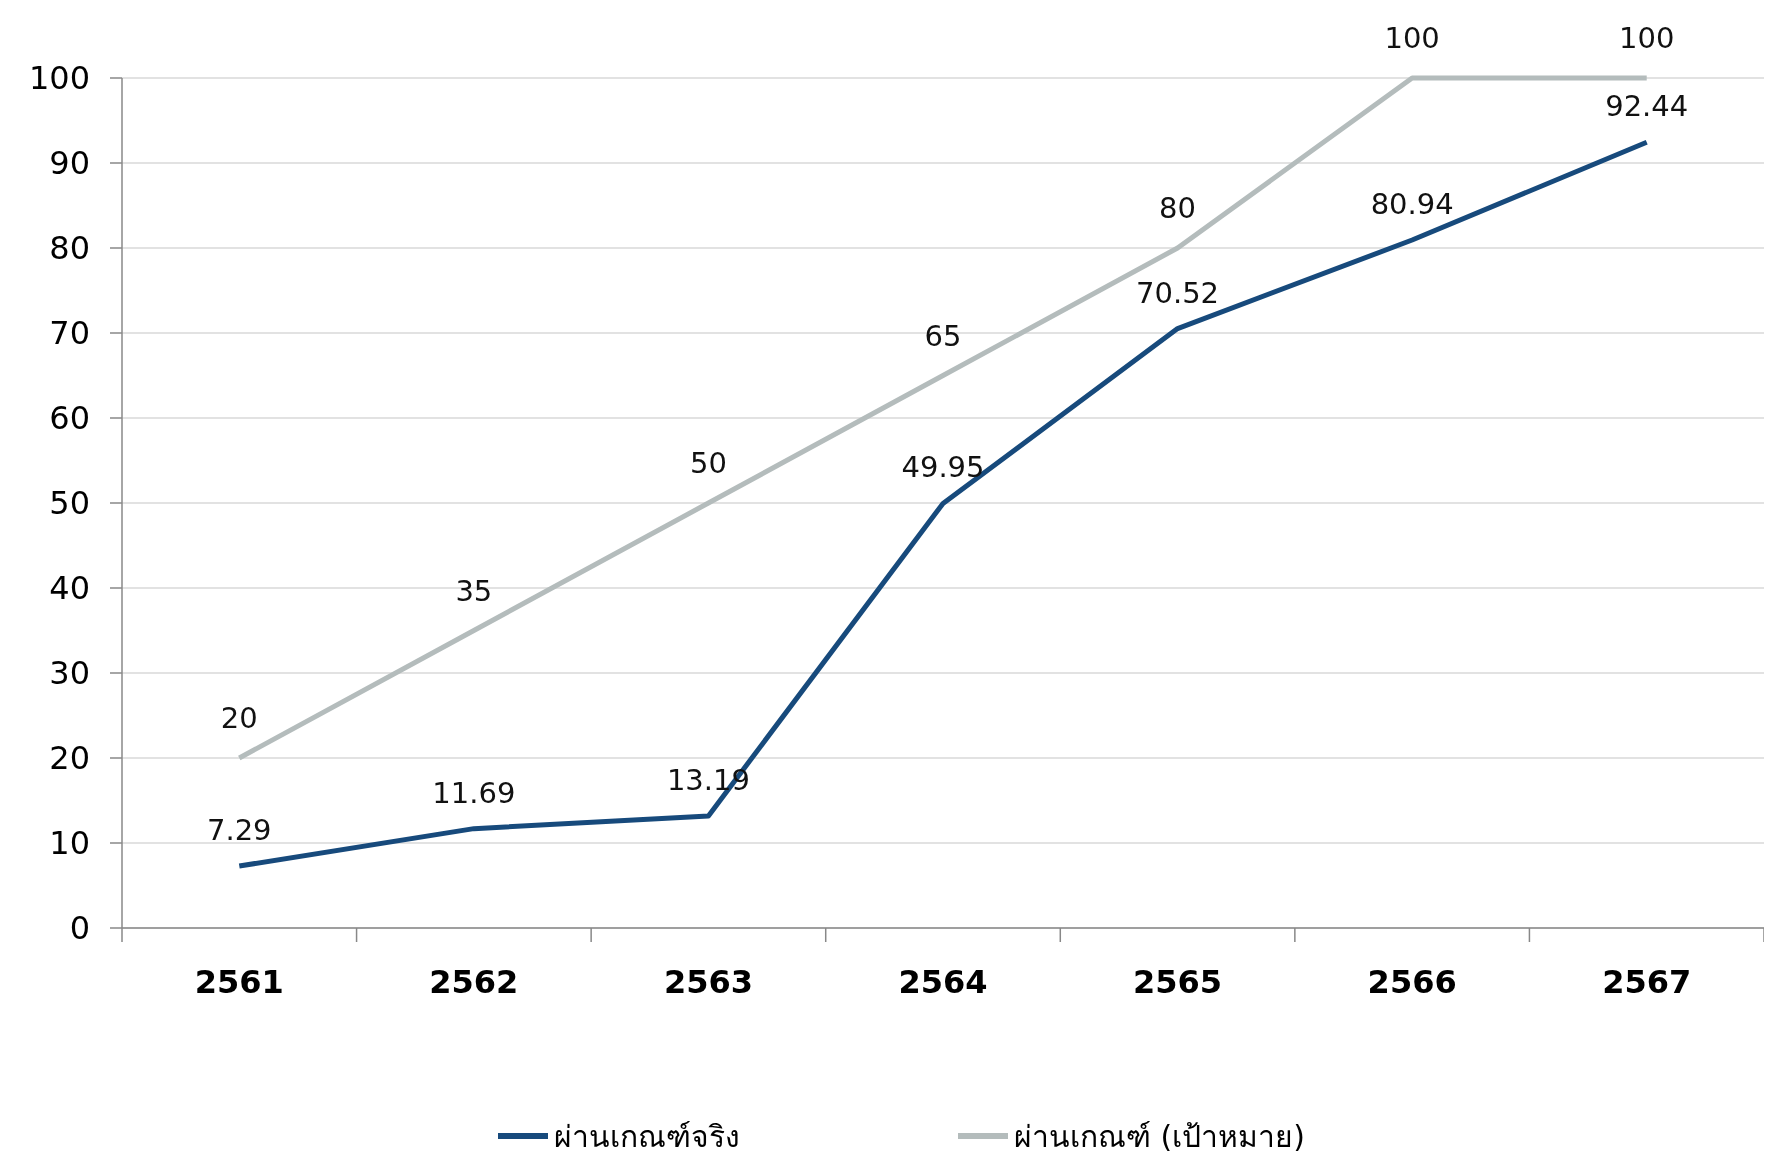 The image size is (1772, 1162). Describe the element at coordinates (79, 928) in the screenshot. I see `y-tick-label: 0` at that location.